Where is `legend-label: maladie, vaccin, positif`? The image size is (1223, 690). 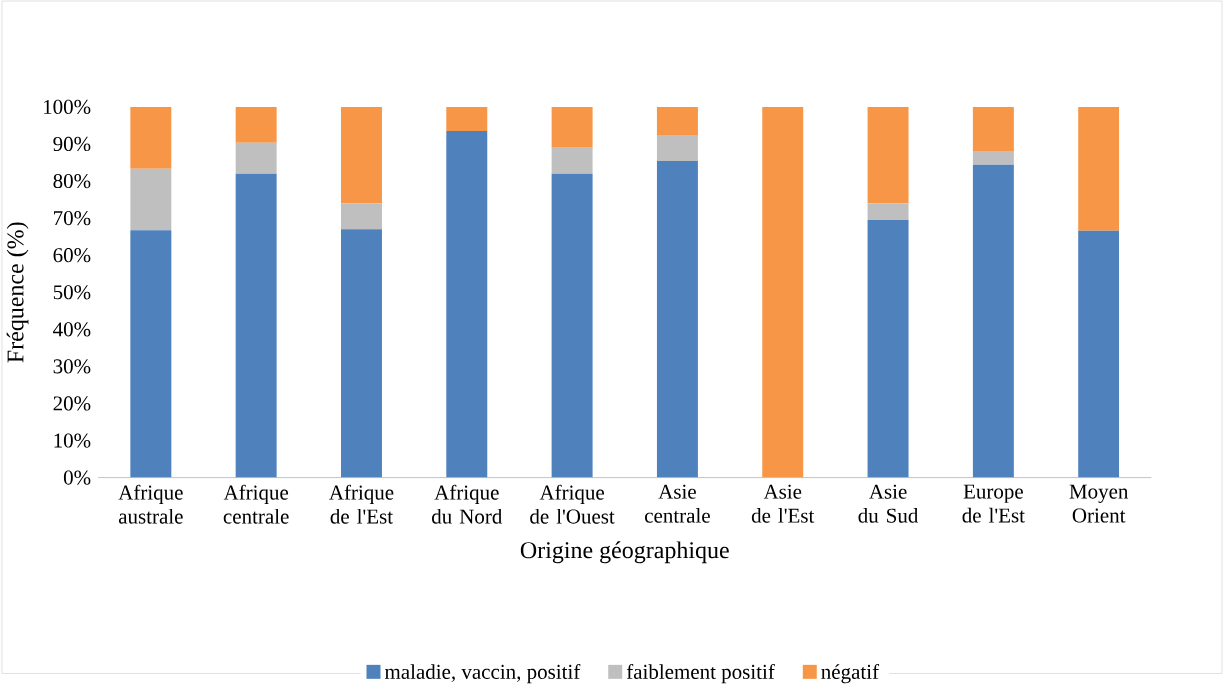 legend-label: maladie, vaccin, positif is located at coordinates (482, 674).